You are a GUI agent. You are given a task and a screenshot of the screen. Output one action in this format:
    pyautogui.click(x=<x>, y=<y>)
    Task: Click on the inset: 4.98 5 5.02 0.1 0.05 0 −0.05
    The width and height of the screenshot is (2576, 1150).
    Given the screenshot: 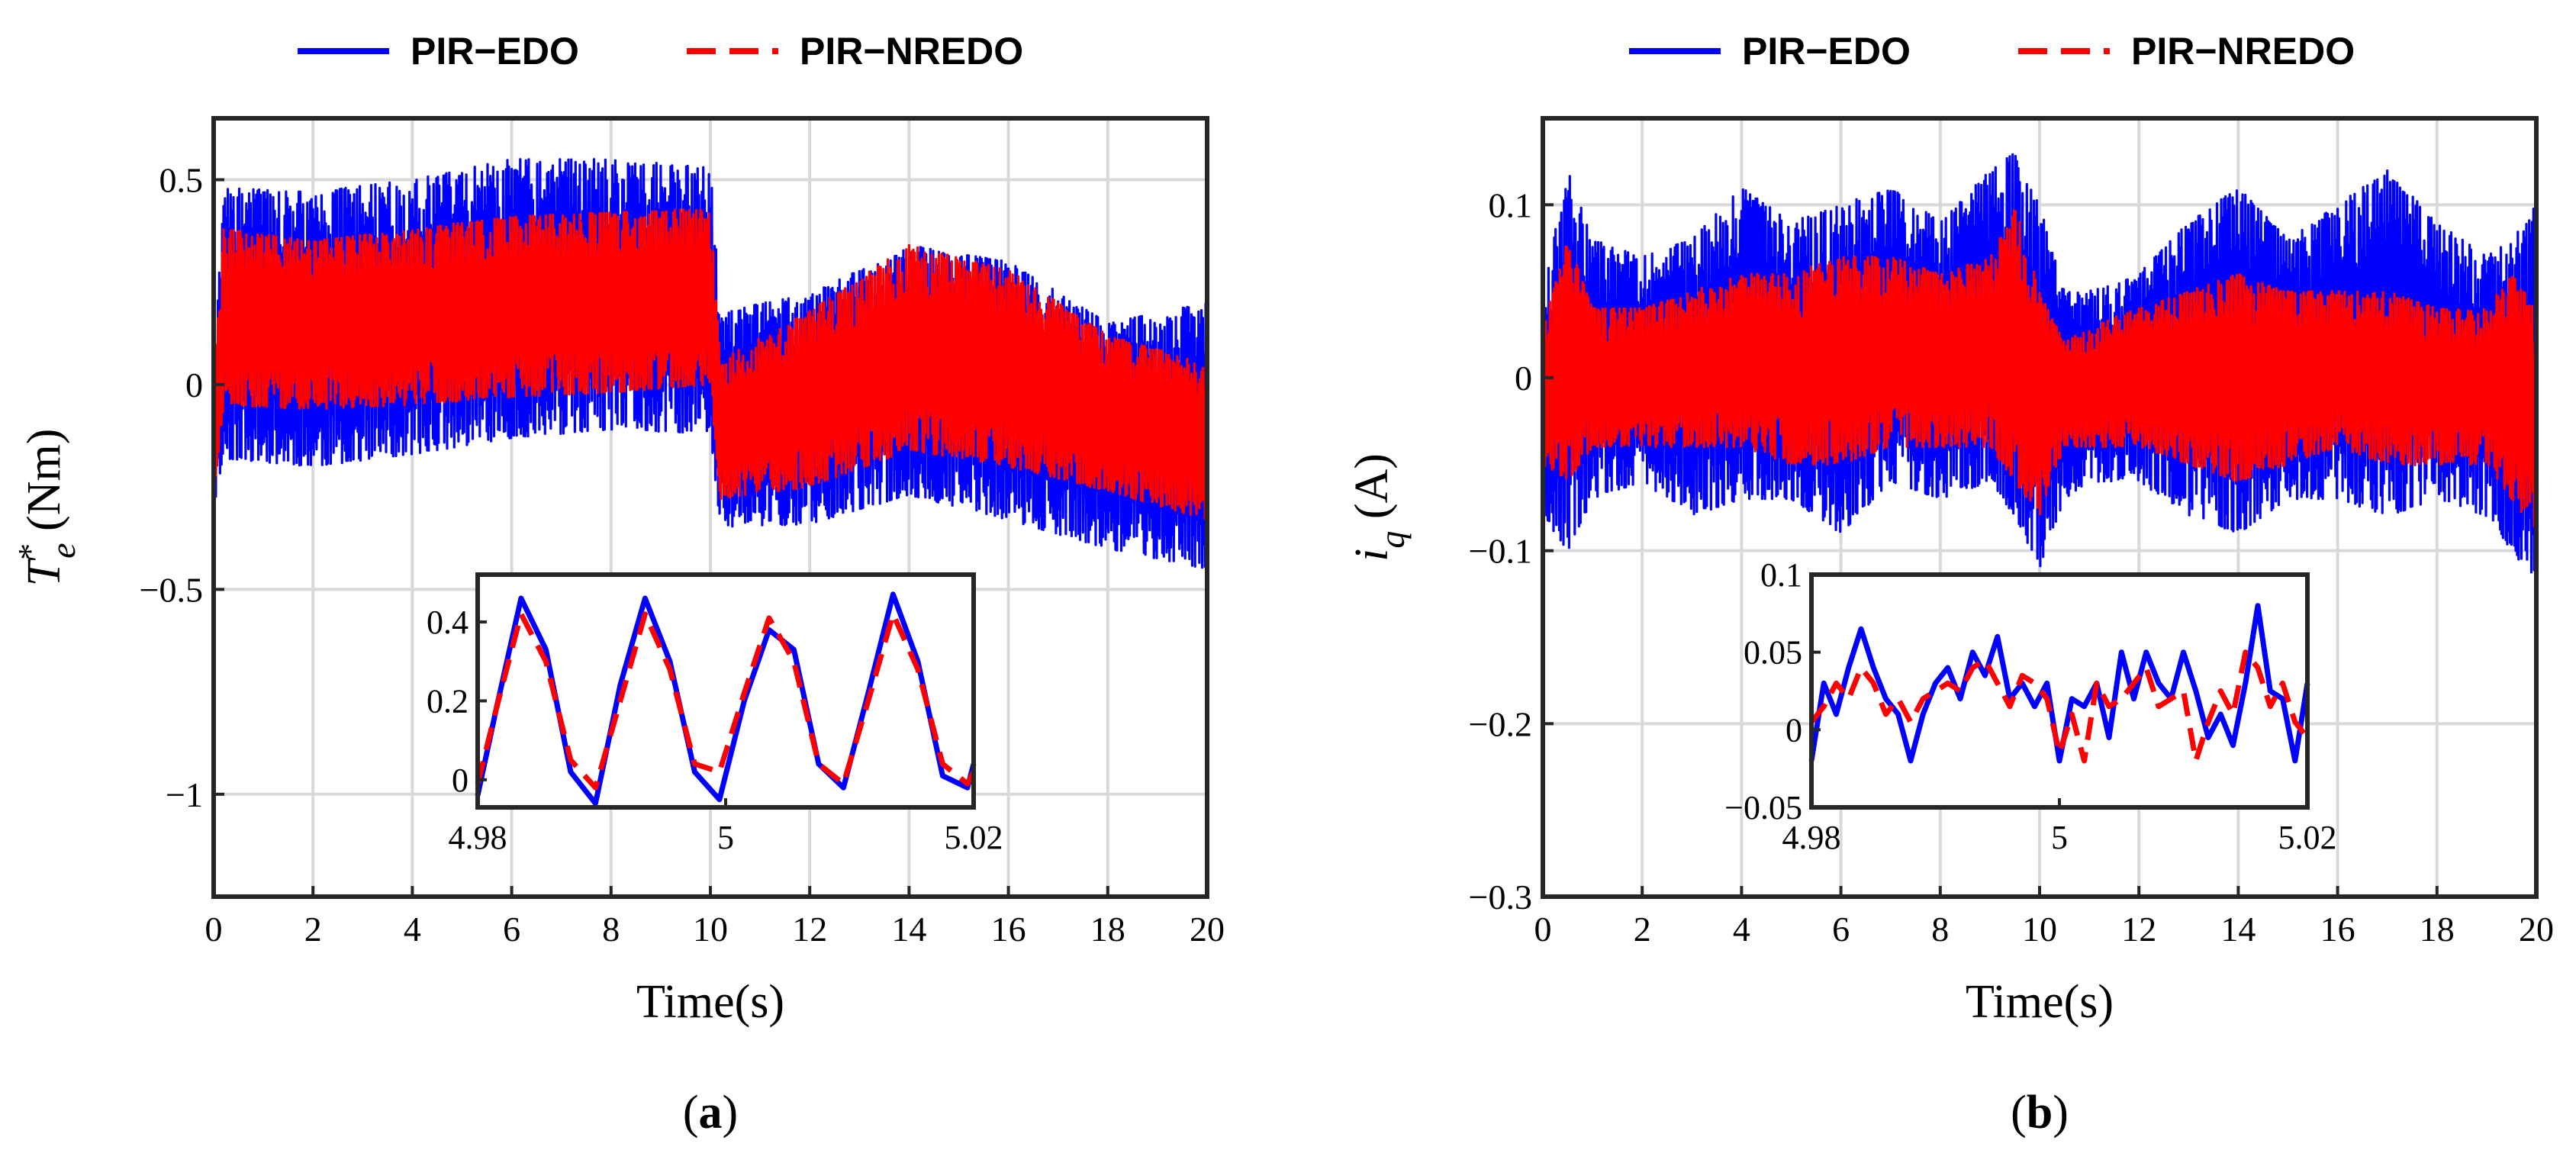 What is the action you would take?
    pyautogui.click(x=2030, y=706)
    